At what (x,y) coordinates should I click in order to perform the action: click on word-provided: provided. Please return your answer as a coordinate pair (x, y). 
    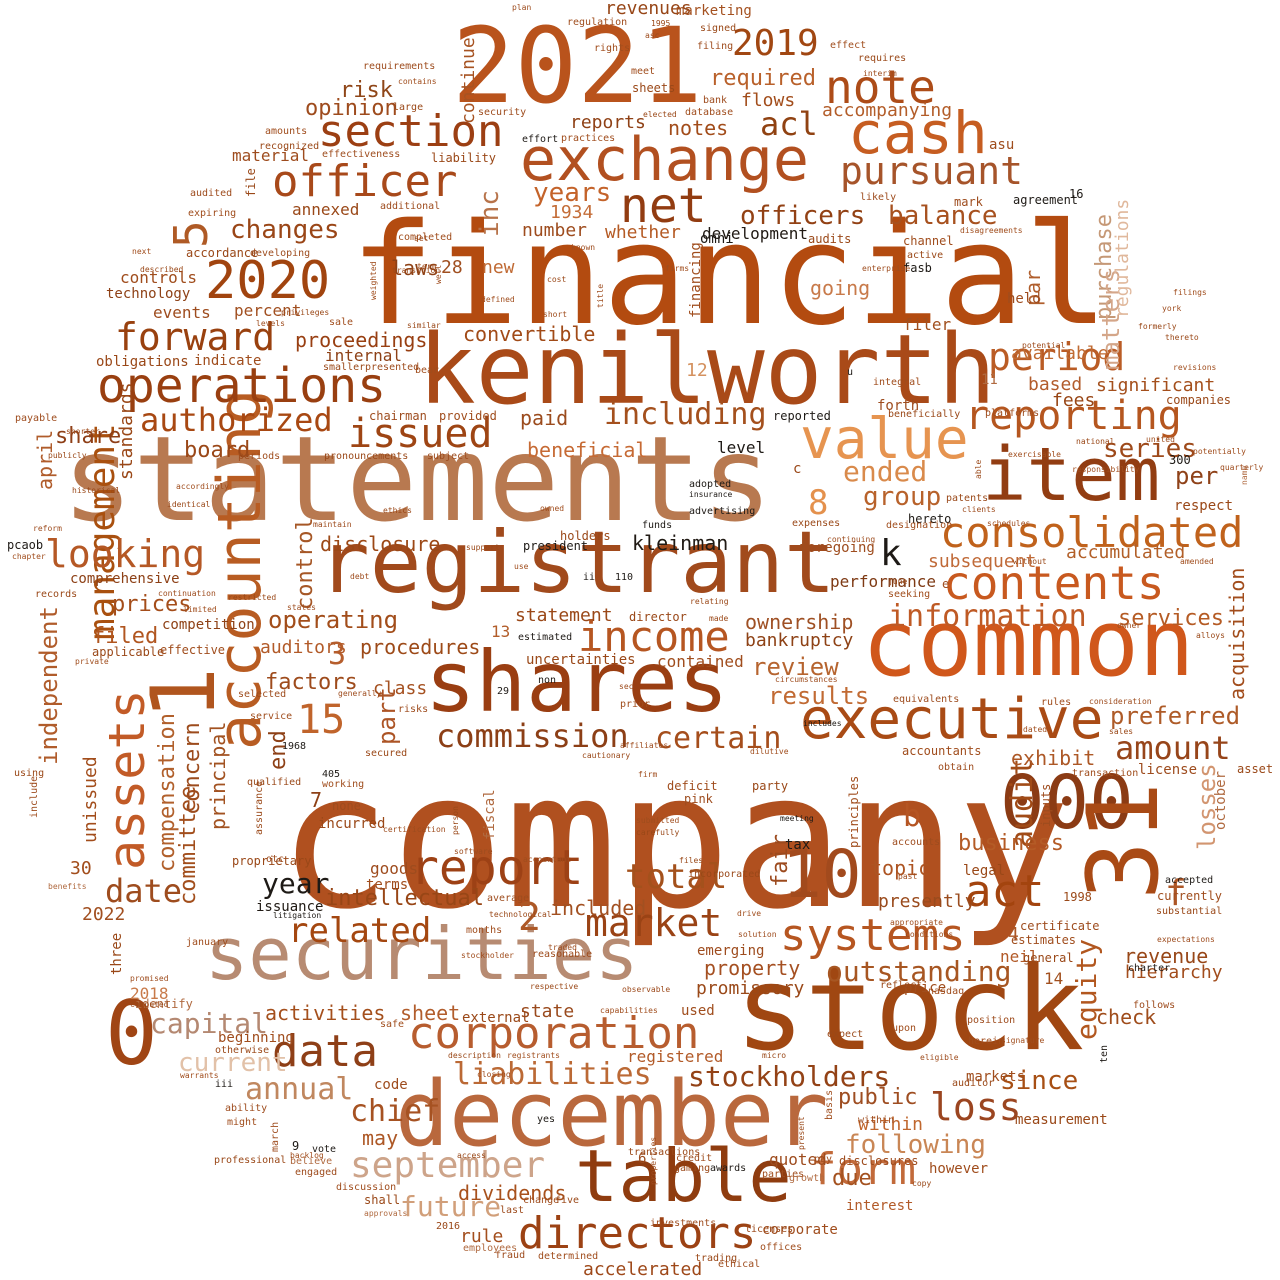
    Looking at the image, I should click on (468, 416).